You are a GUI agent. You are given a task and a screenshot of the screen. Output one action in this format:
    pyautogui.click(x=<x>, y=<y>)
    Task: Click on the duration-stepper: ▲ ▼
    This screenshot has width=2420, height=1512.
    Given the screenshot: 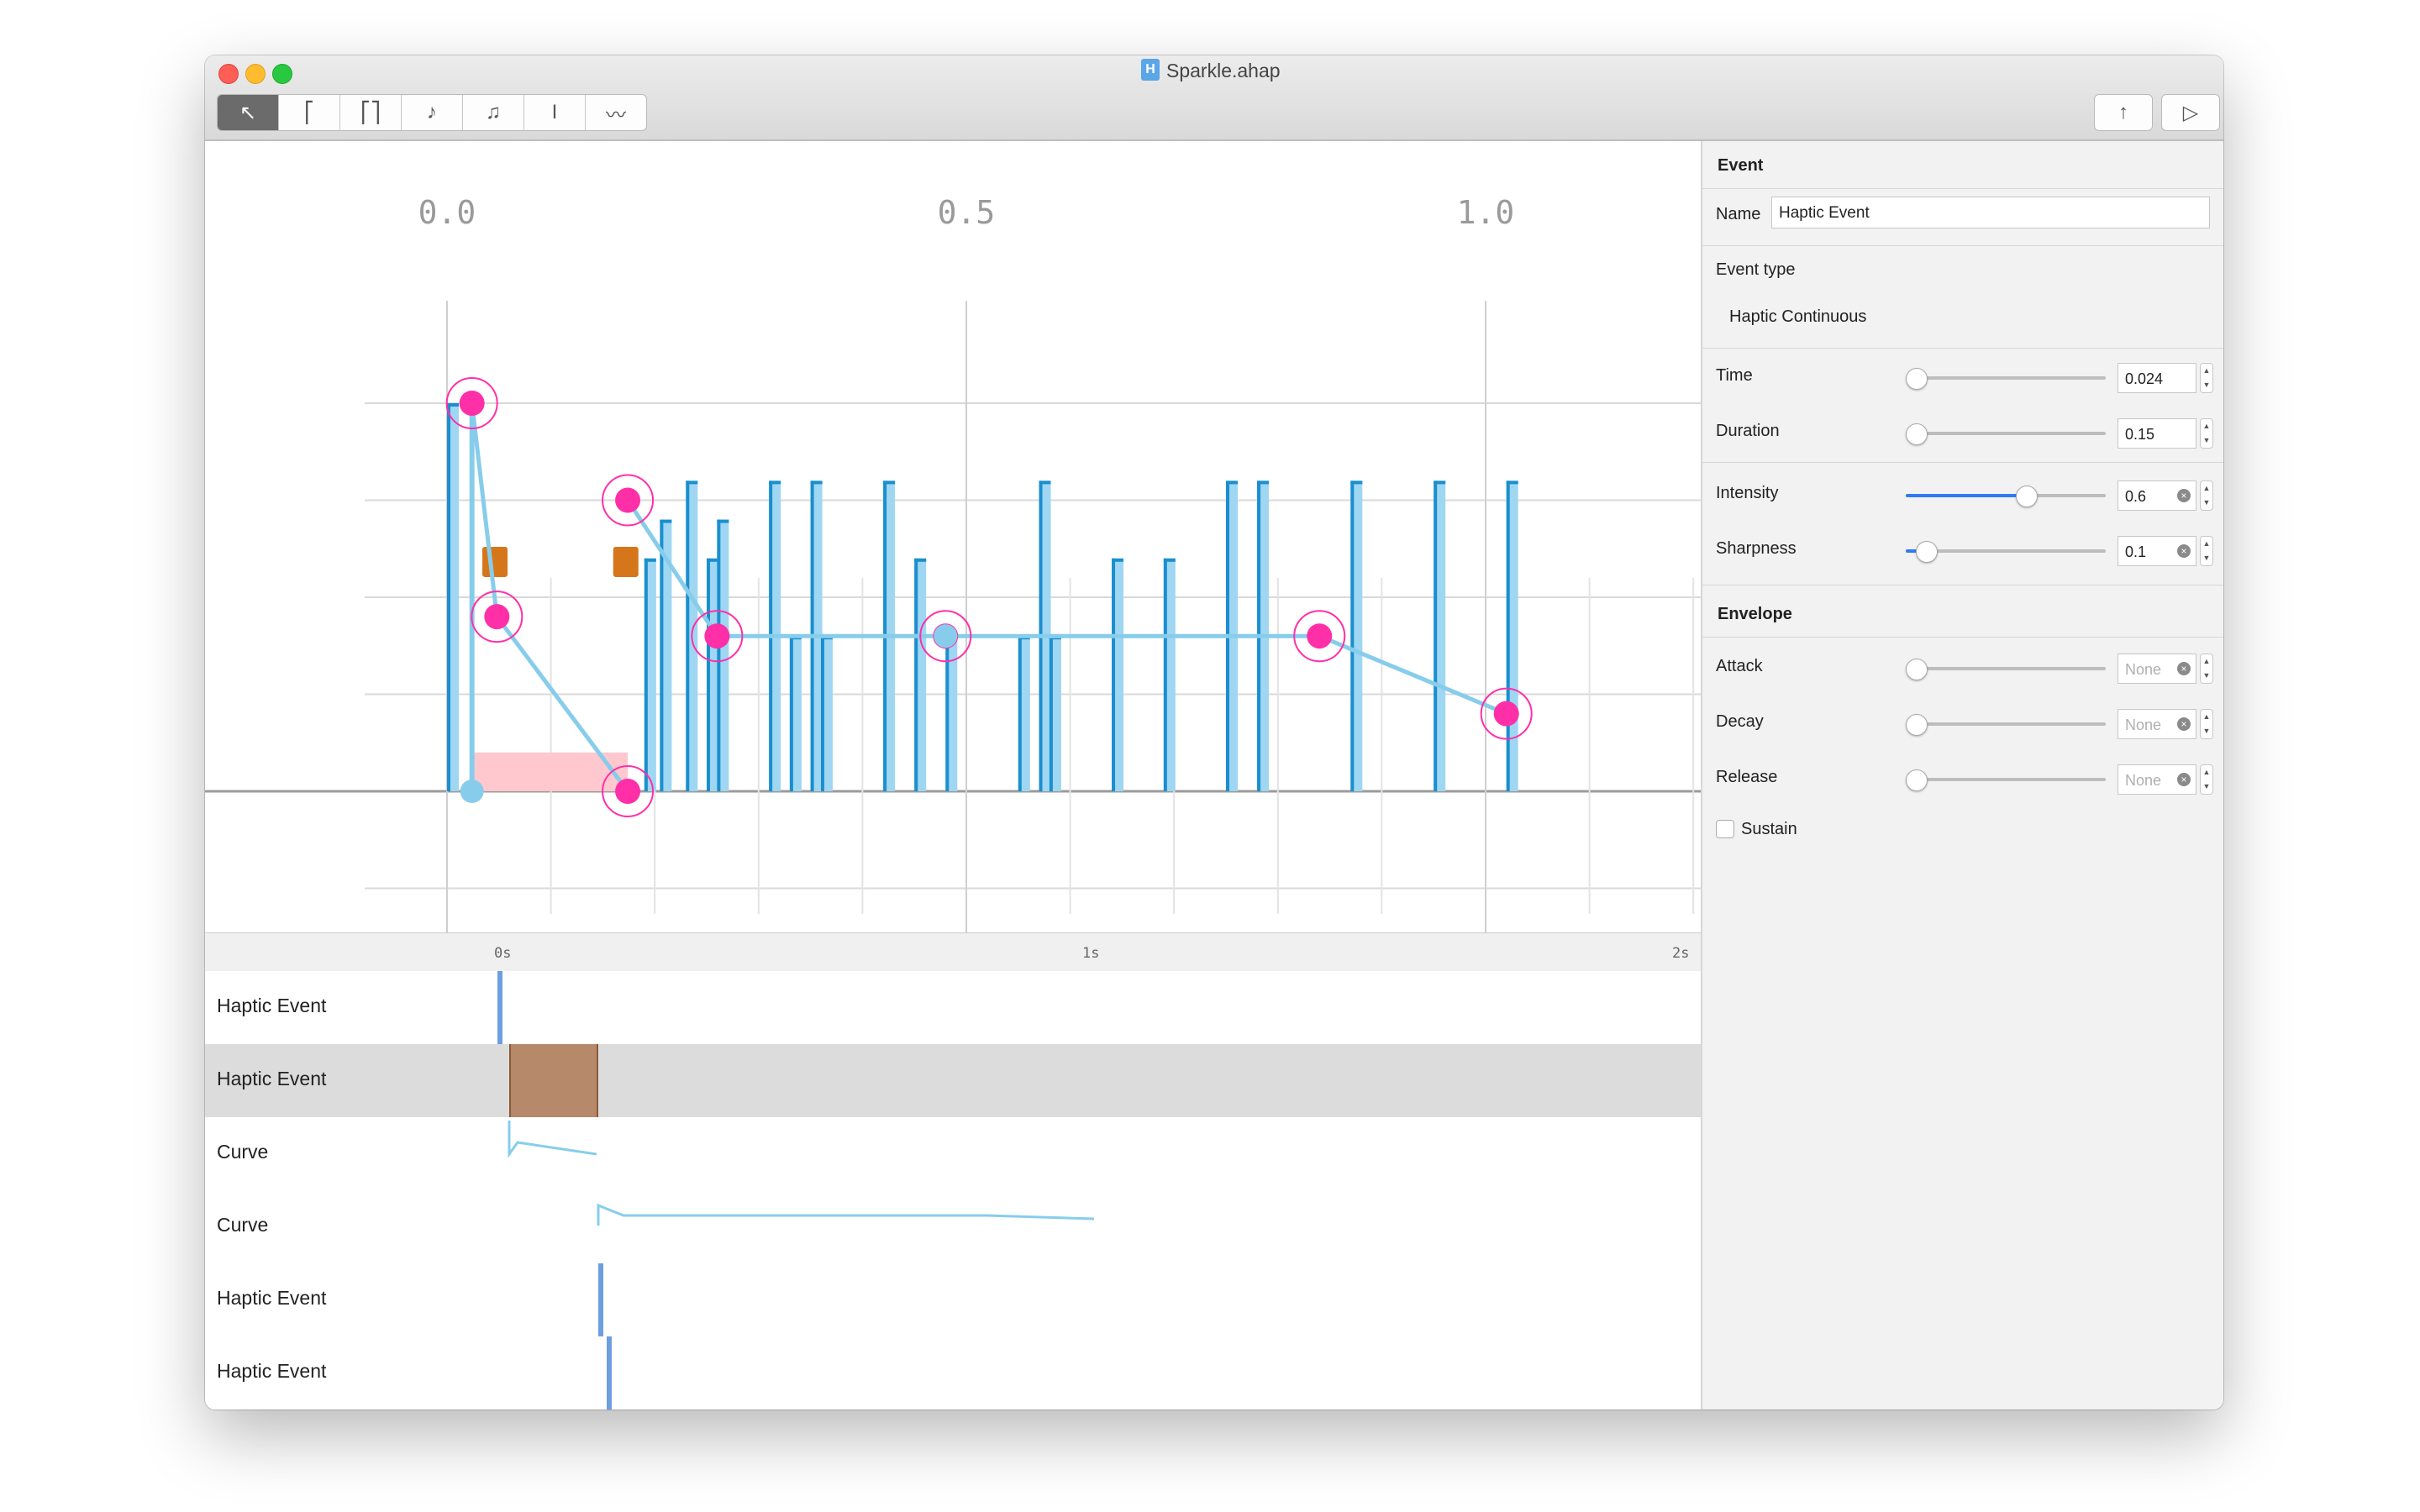 What is the action you would take?
    pyautogui.click(x=2207, y=433)
    